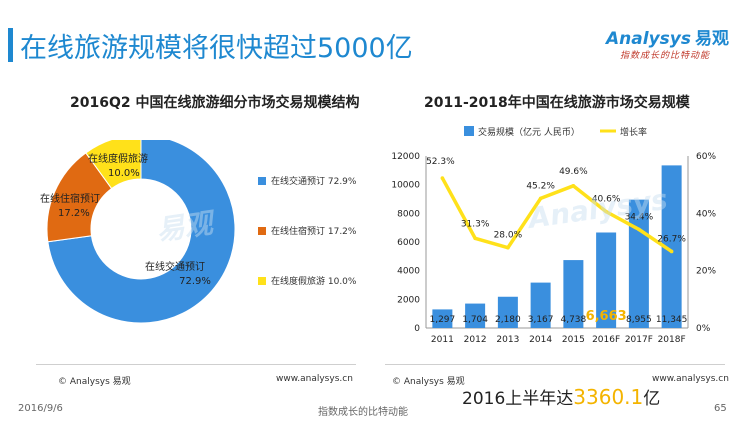 The image size is (750, 422). What do you see at coordinates (408, 243) in the screenshot?
I see `y-tick-label: 6000` at bounding box center [408, 243].